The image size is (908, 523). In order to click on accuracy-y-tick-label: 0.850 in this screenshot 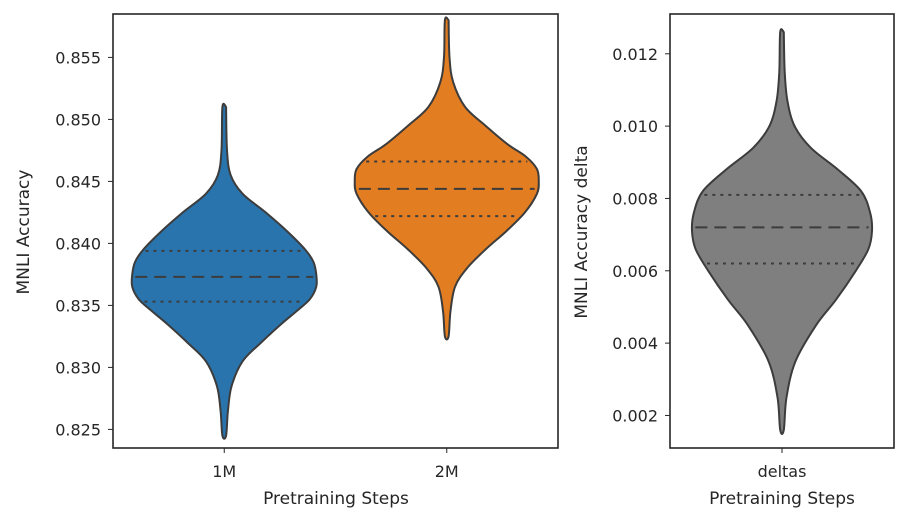, I will do `click(78, 119)`.